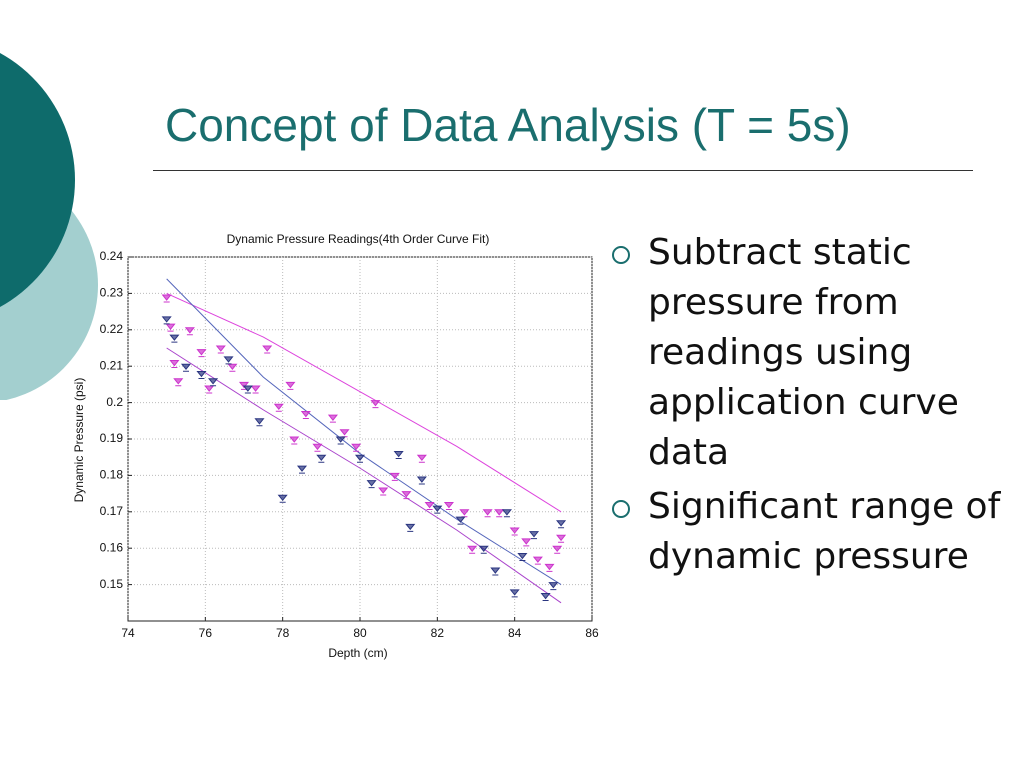 Image resolution: width=1024 pixels, height=768 pixels. I want to click on y-tick-label: 0.19, so click(112, 438).